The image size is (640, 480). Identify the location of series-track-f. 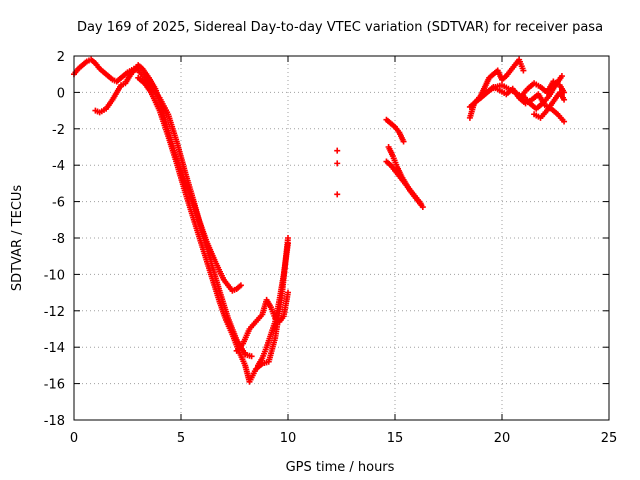
(395, 130).